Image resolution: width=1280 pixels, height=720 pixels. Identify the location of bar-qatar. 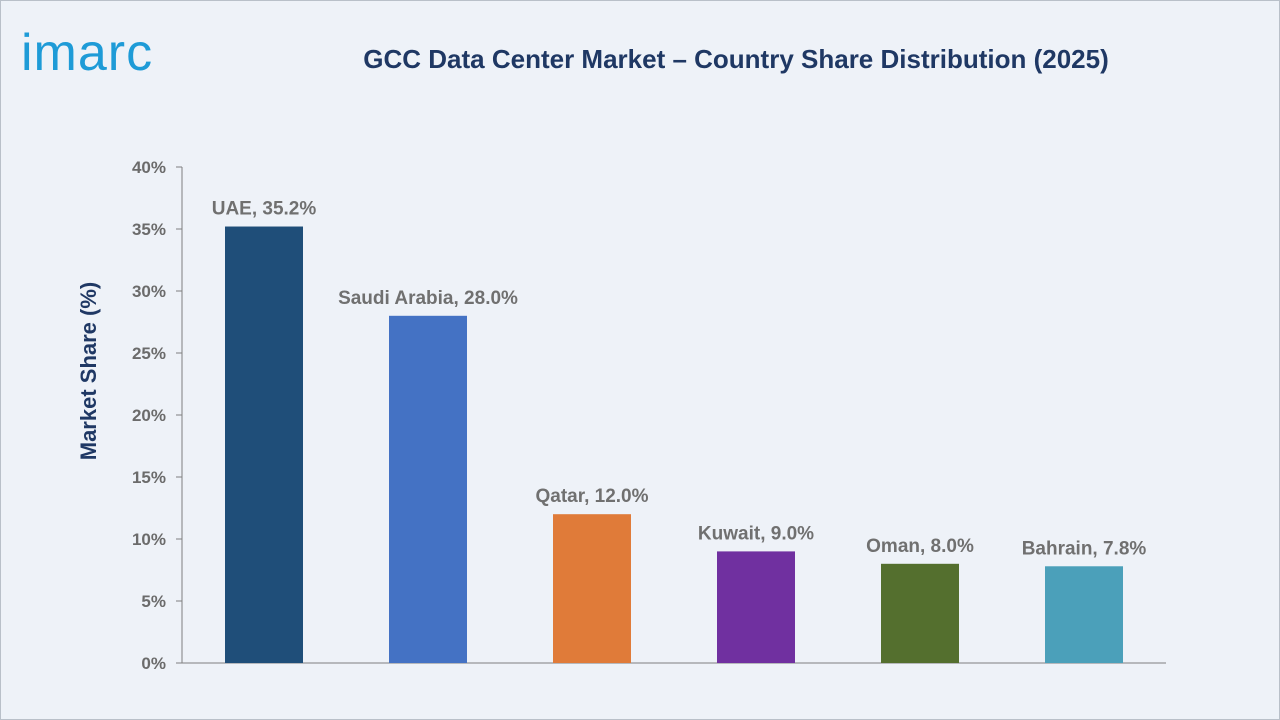
(592, 588).